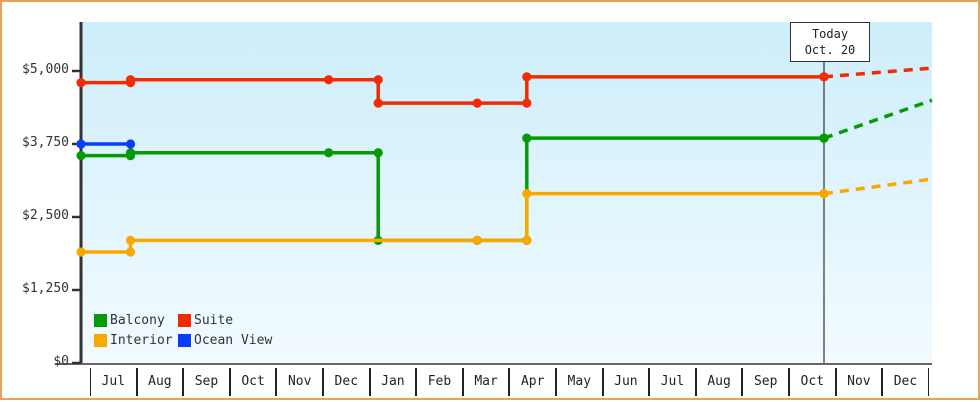 The image size is (980, 402). I want to click on month-cell-jan-6: Jan, so click(393, 382).